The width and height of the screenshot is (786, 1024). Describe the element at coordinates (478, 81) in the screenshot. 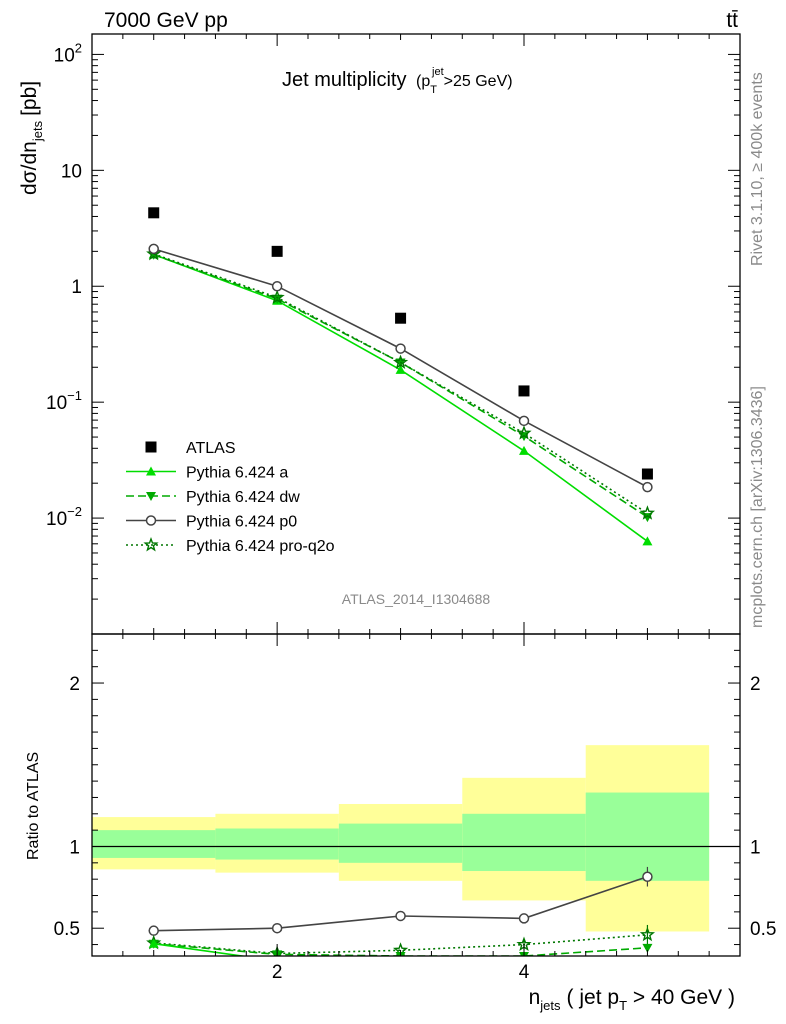

I see `plot-title-cut: >25 GeV)` at that location.